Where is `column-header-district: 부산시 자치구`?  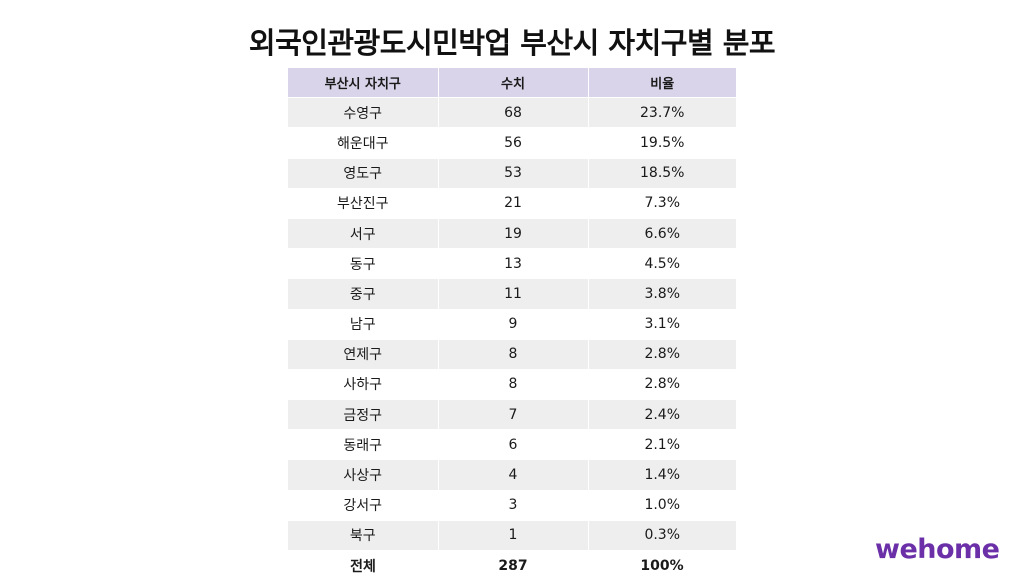
column-header-district: 부산시 자치구 is located at coordinates (363, 83).